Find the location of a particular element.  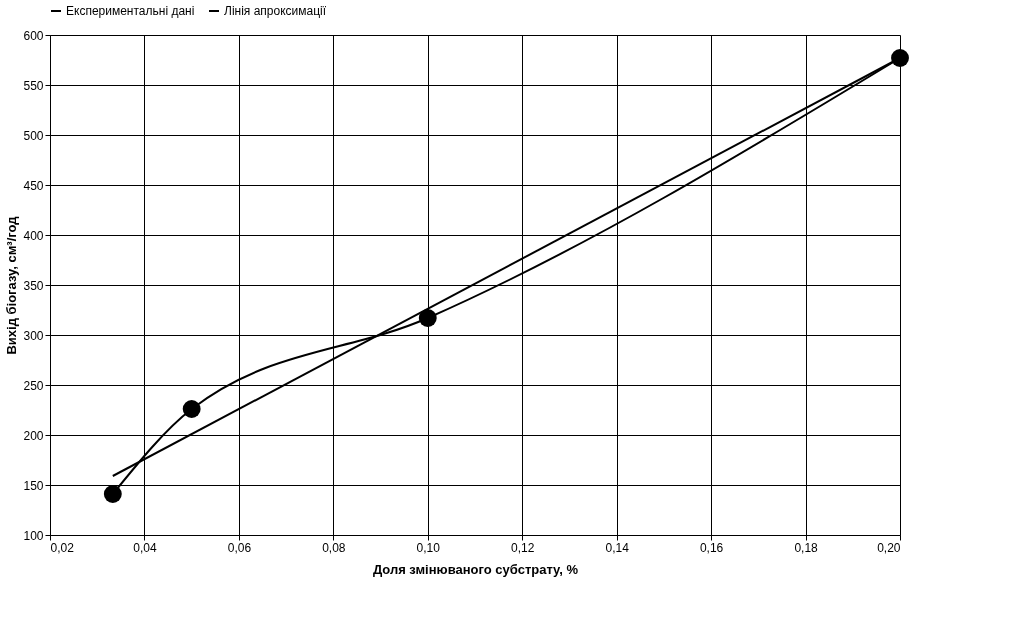

x-axis-title: Доля змінюваного субстрату, % is located at coordinates (475, 569).